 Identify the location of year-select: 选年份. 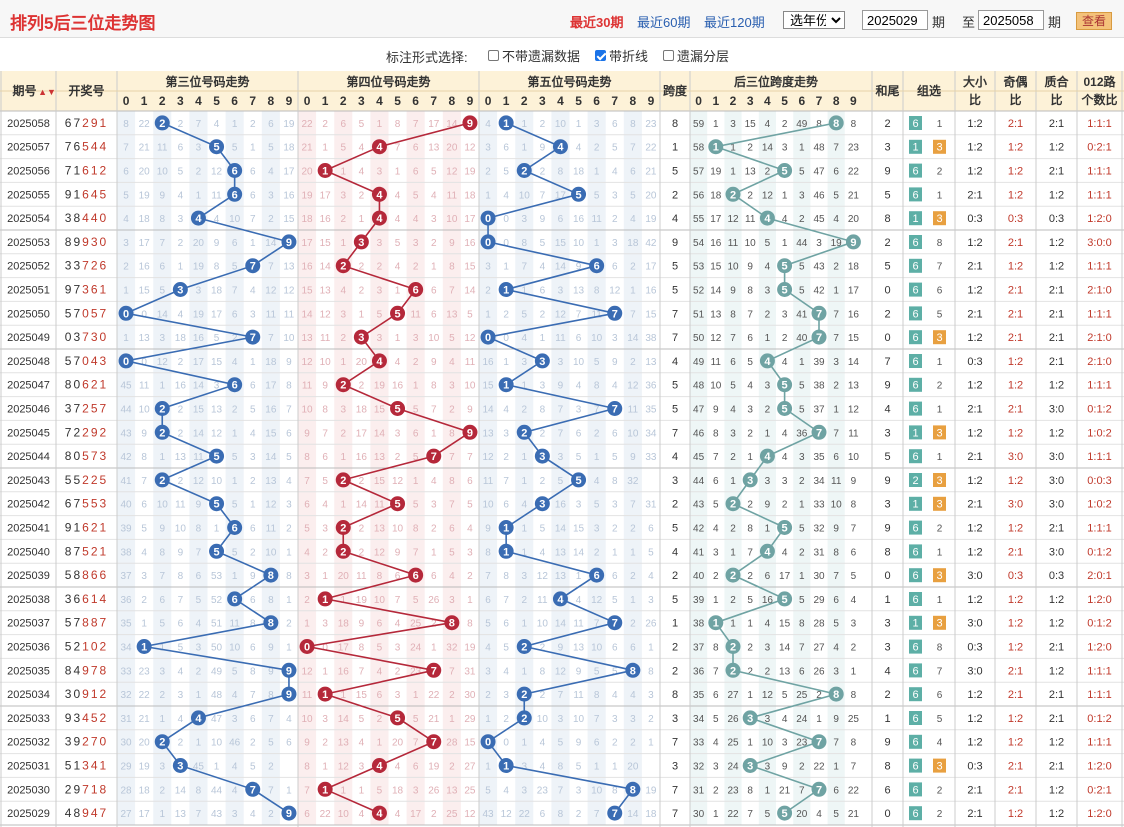
(814, 20).